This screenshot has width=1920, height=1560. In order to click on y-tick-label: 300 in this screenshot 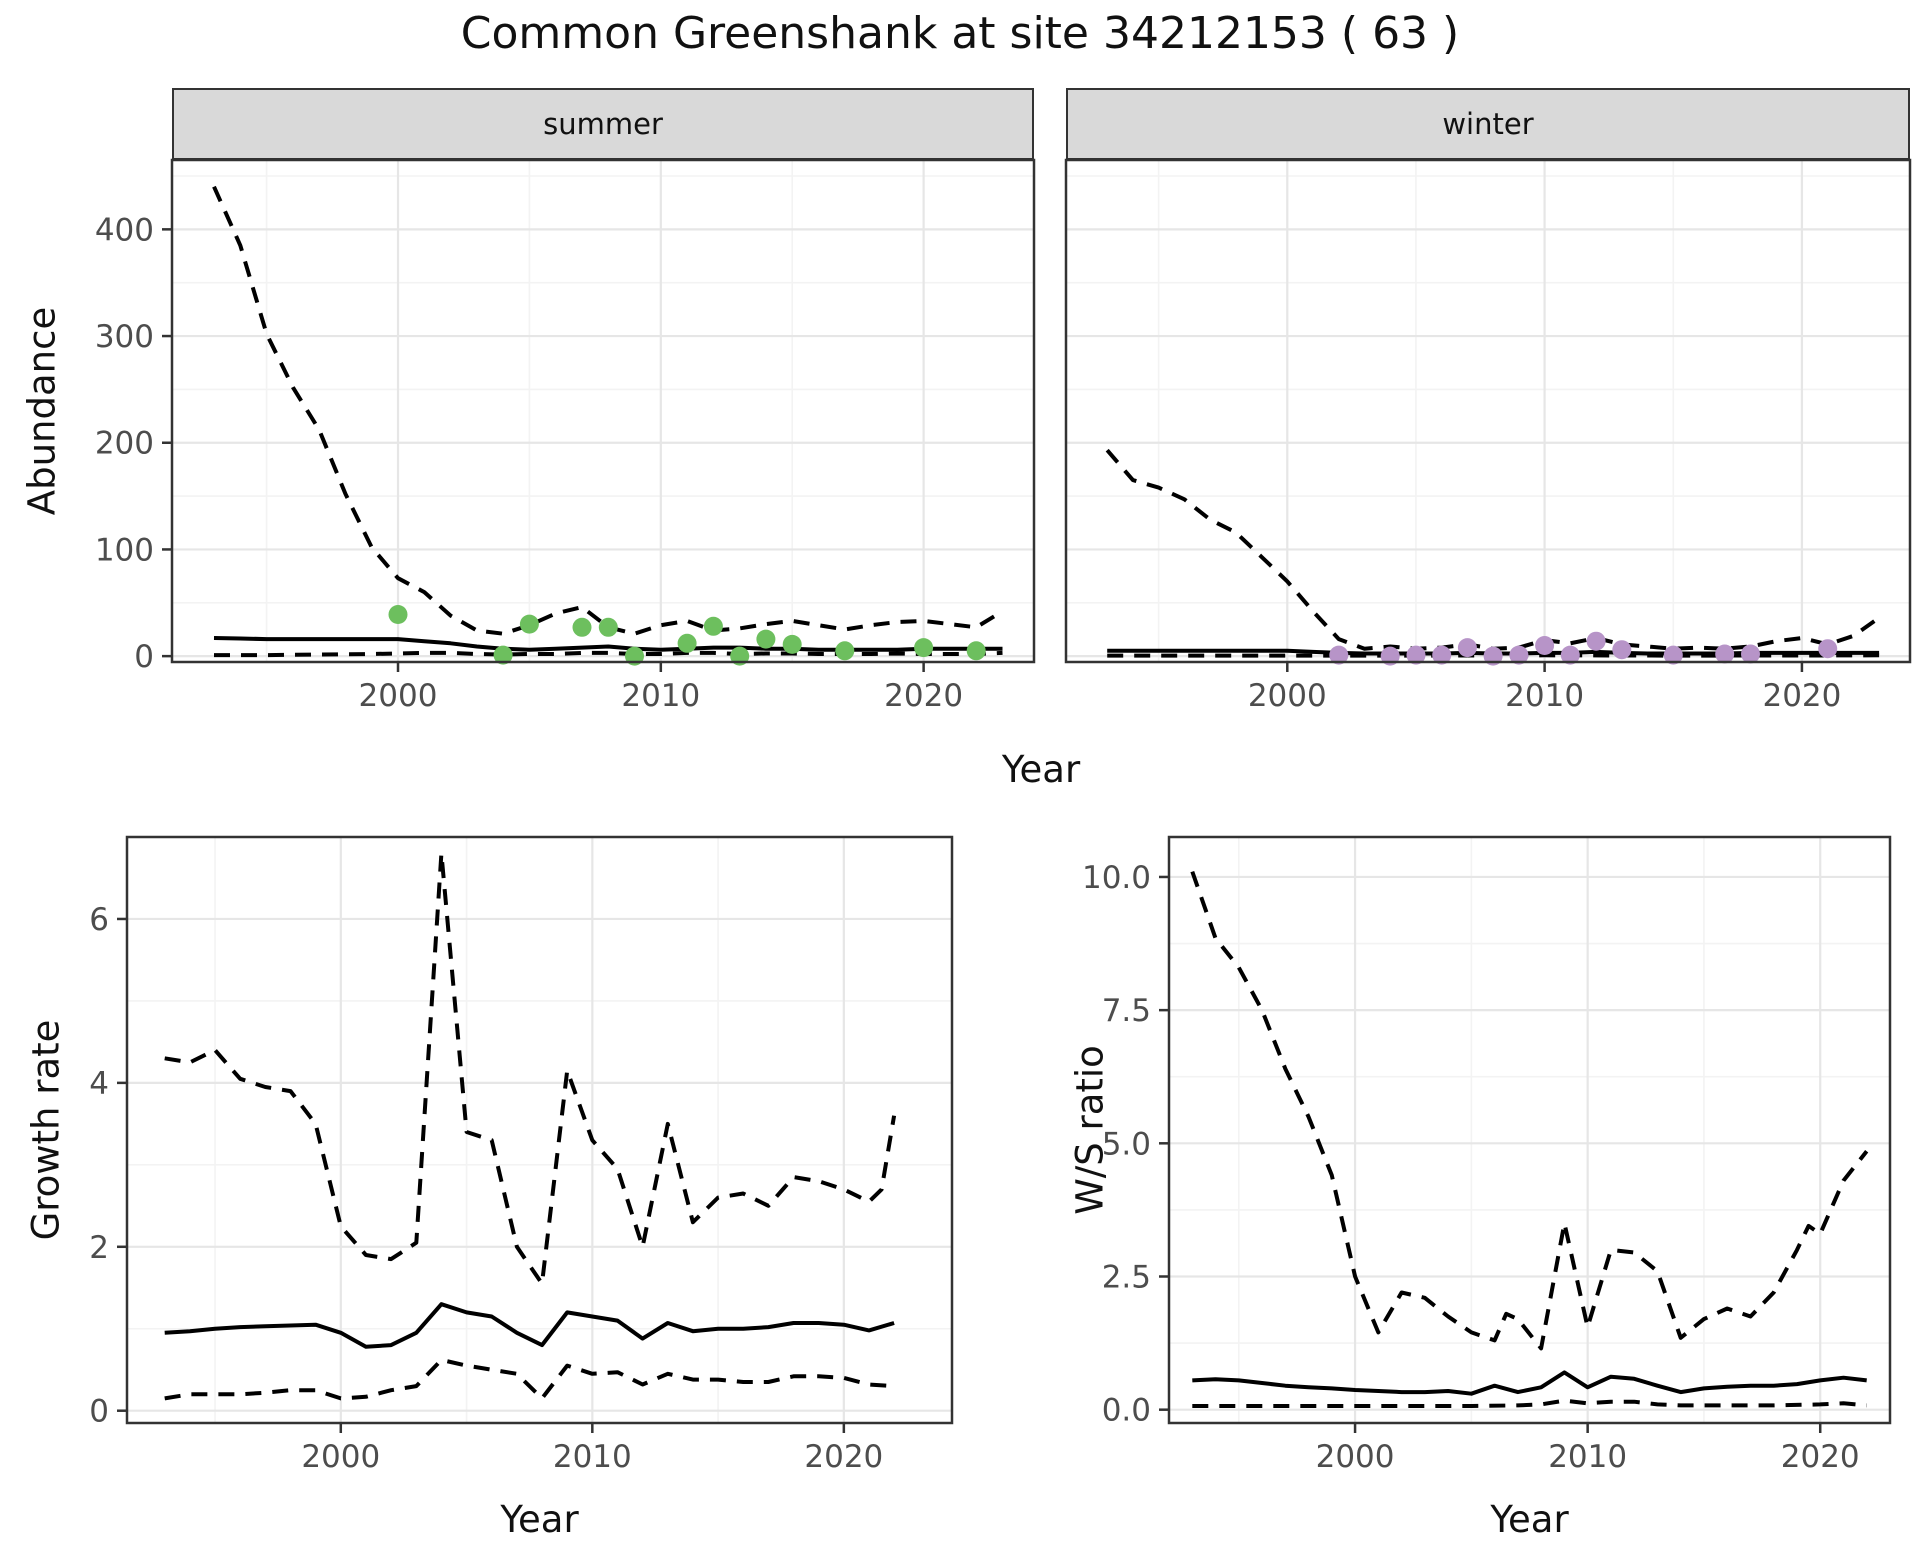, I will do `click(124, 337)`.